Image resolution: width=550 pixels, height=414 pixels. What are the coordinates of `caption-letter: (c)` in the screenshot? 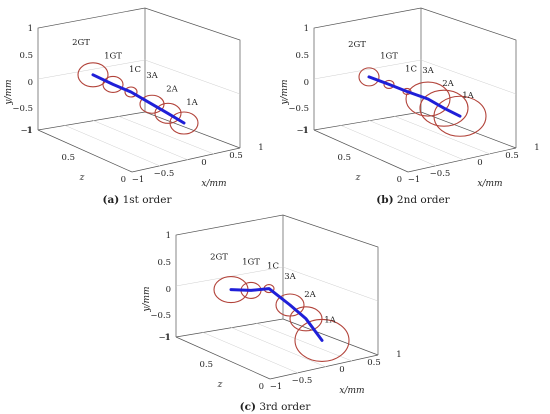 It's located at (248, 407).